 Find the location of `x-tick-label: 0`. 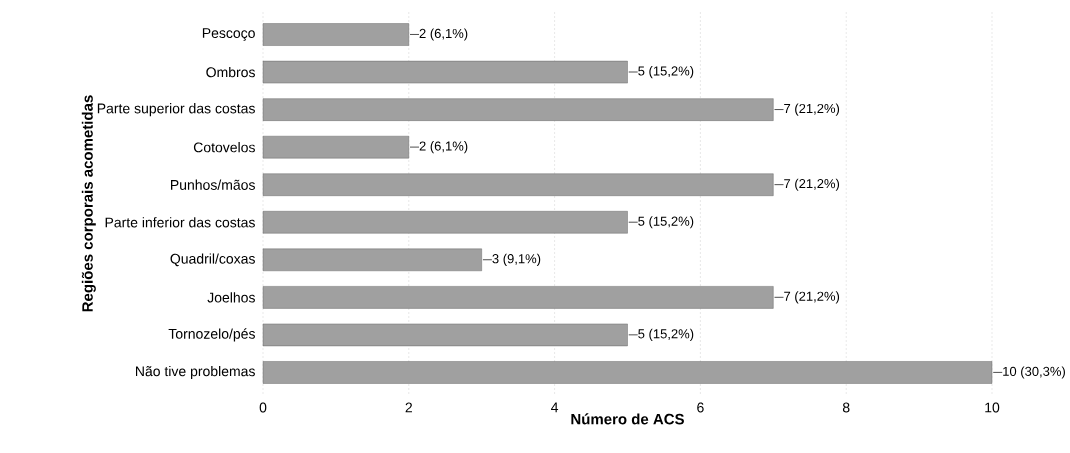

x-tick-label: 0 is located at coordinates (263, 407).